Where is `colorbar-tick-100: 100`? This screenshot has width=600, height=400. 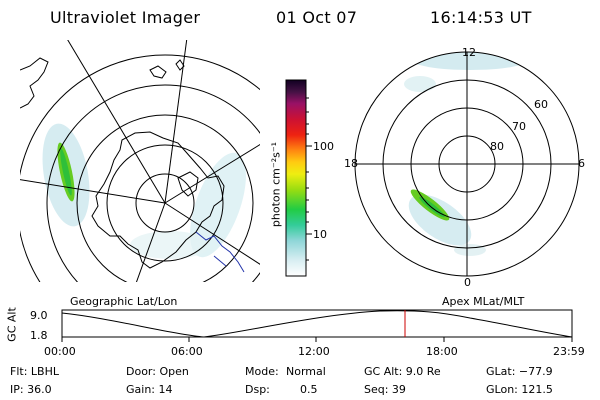
colorbar-tick-100: 100 is located at coordinates (323, 146).